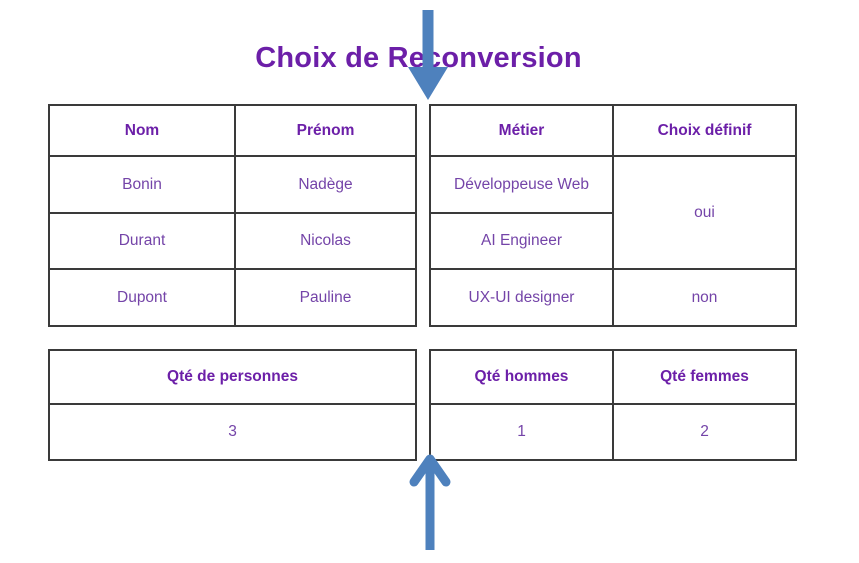 The image size is (859, 563). Describe the element at coordinates (142, 241) in the screenshot. I see `cell-nom: Durant` at that location.